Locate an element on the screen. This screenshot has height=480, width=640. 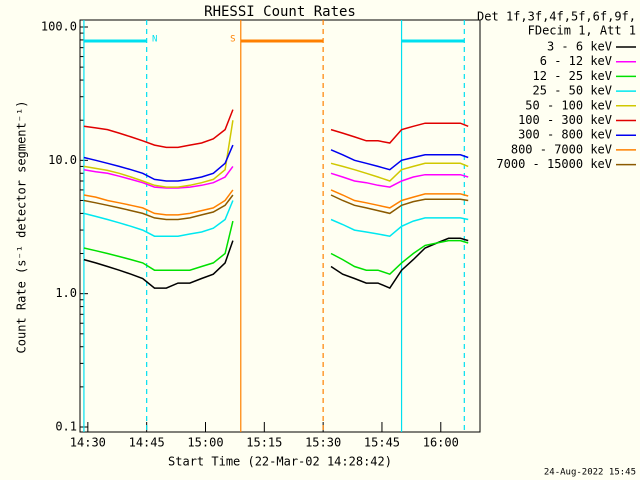
x-axis-label: Start Time (22-Mar-02 14:28:42) is located at coordinates (280, 462).